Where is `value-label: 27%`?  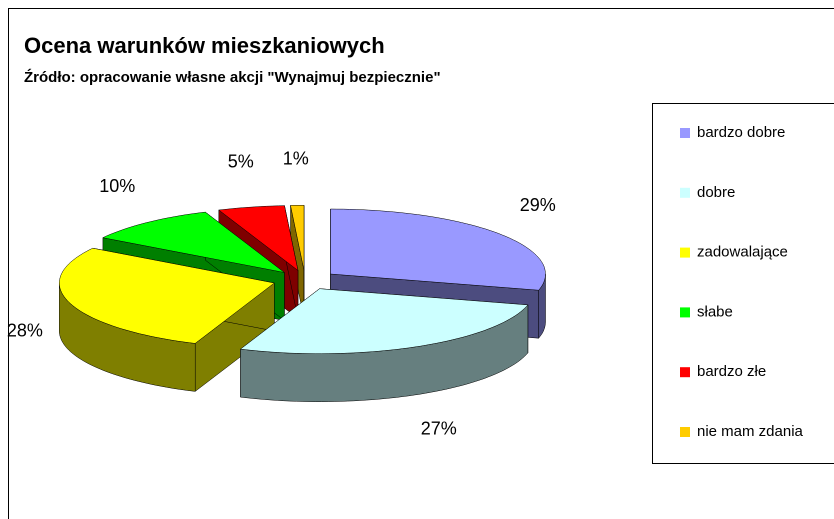 value-label: 27% is located at coordinates (439, 429).